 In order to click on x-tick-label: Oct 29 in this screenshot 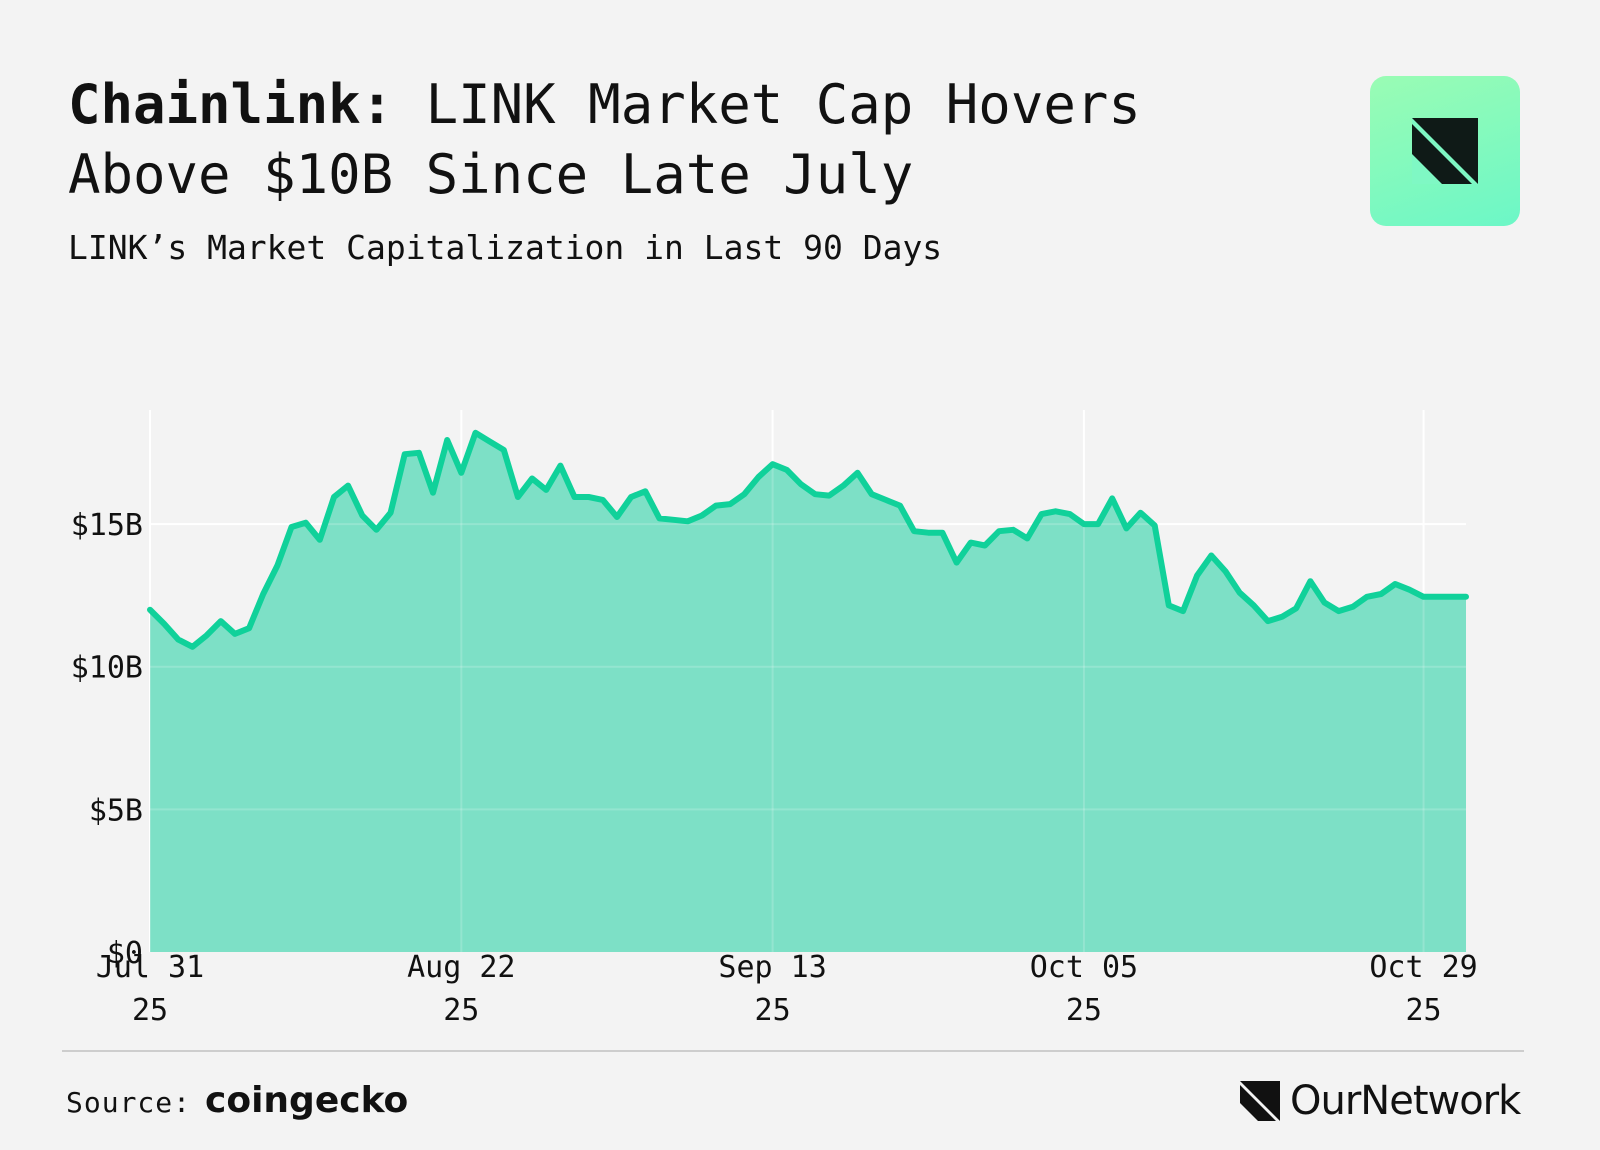, I will do `click(1423, 967)`.